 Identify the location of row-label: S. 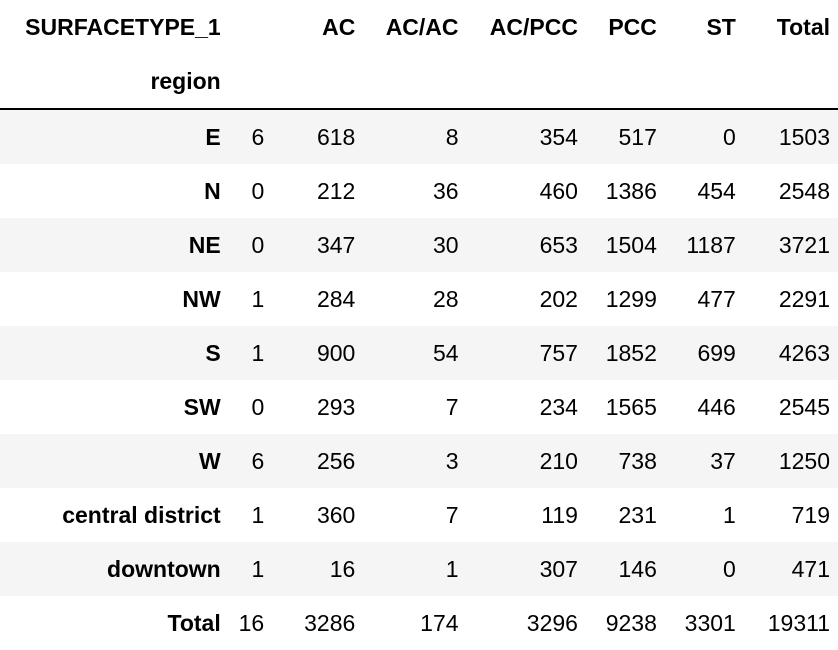
(213, 353).